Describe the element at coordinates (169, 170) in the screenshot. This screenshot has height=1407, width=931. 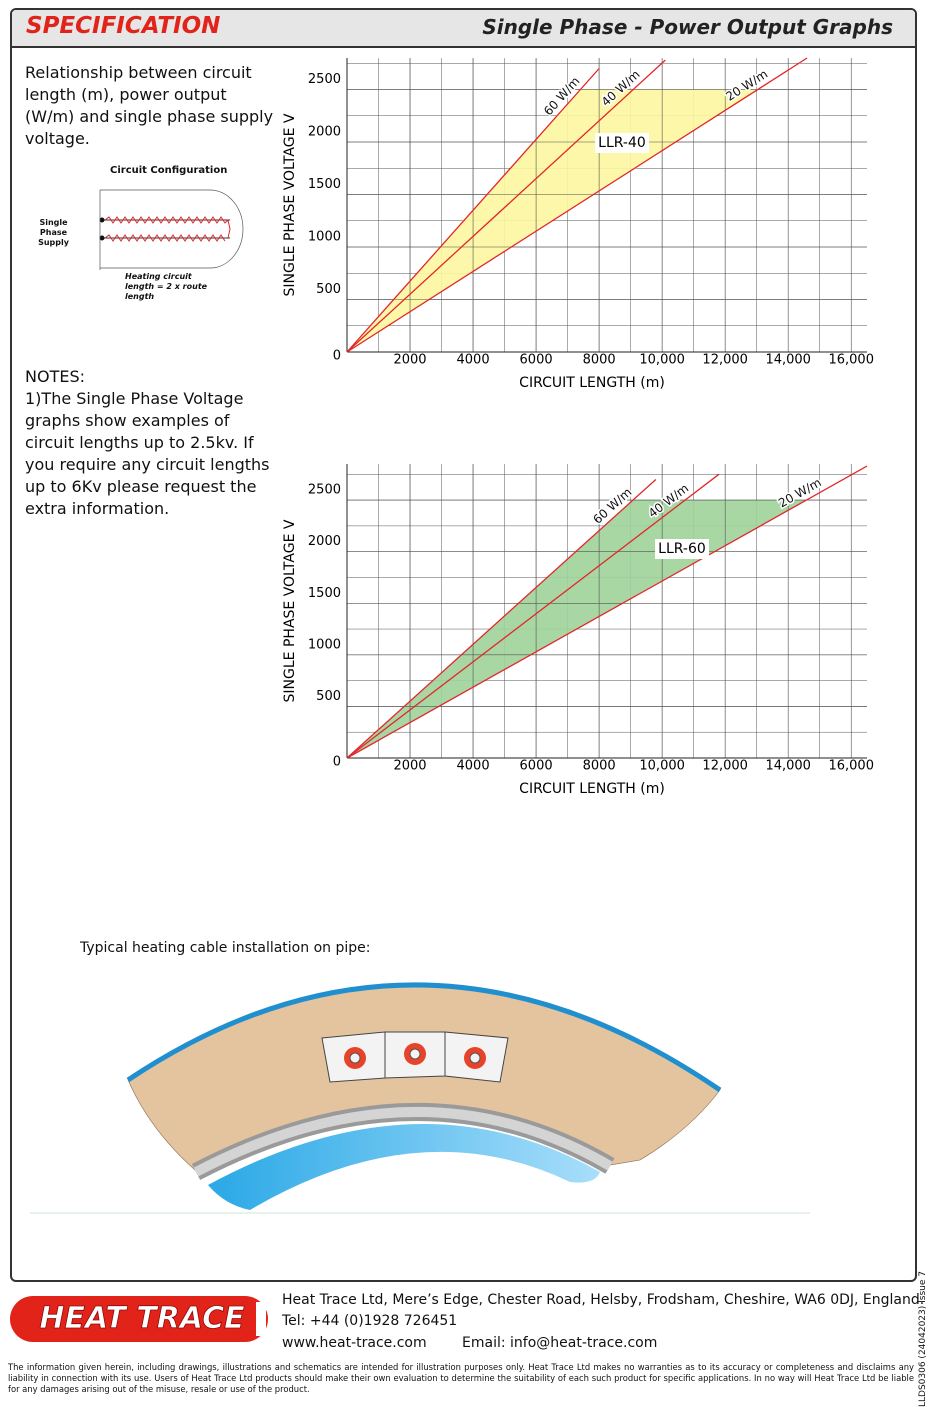
I see `diagram-title: Circuit Configuration` at that location.